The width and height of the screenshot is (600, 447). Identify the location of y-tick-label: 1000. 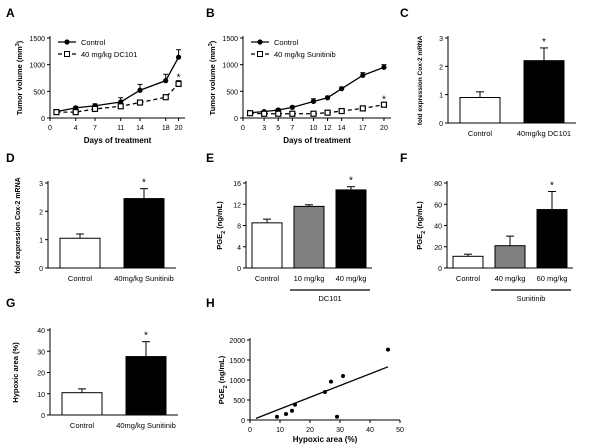
(37, 66).